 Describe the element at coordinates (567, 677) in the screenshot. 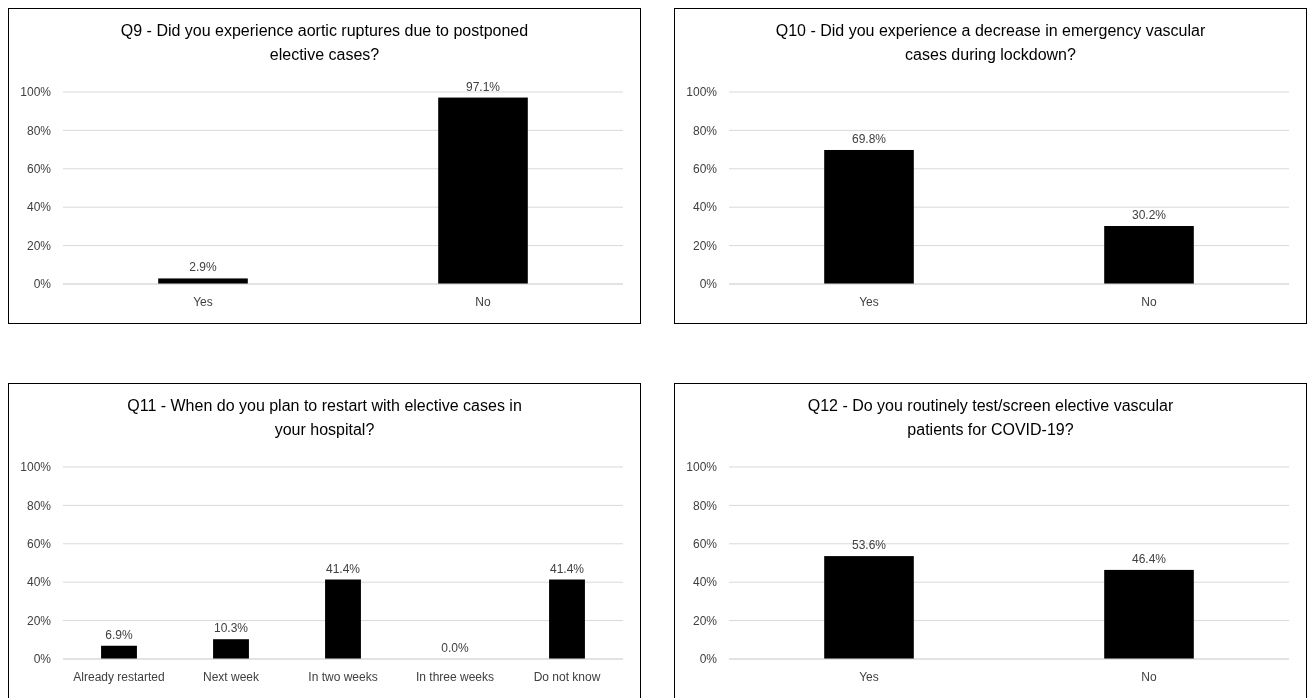

I see `x-tick-label: Do not know` at that location.